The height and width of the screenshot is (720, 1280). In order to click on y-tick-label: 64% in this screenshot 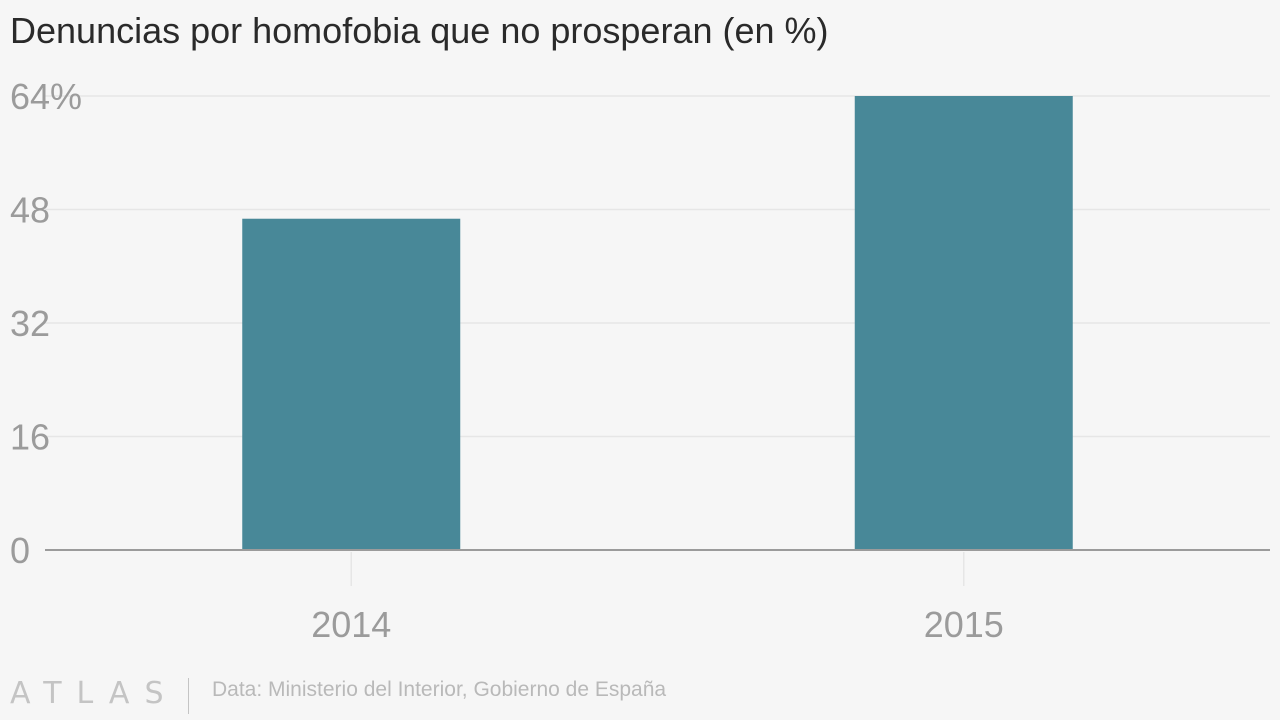, I will do `click(46, 96)`.